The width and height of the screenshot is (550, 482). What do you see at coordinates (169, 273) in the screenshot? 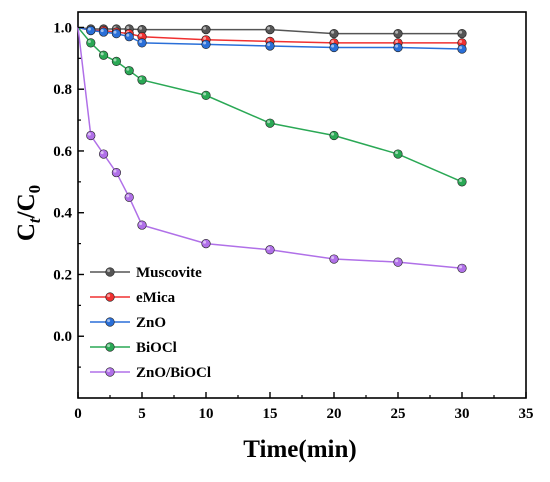
I see `legend-label: Muscovite` at bounding box center [169, 273].